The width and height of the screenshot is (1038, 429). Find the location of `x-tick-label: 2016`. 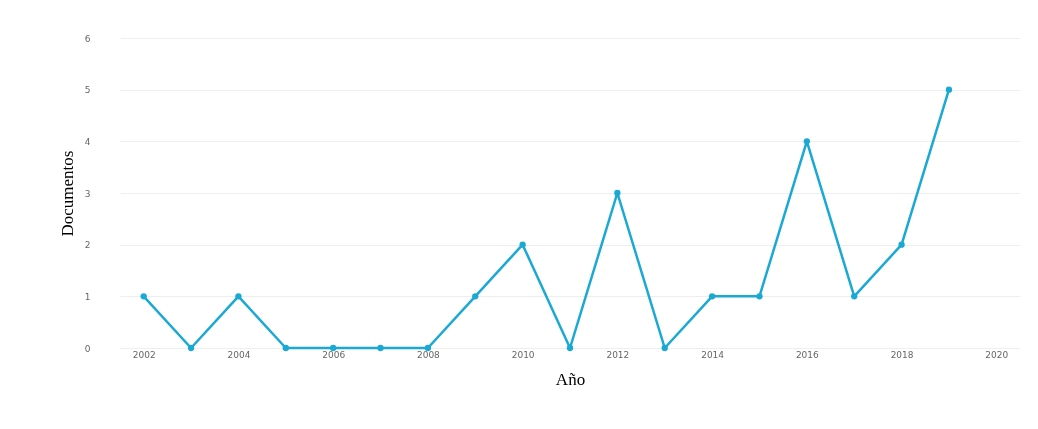

x-tick-label: 2016 is located at coordinates (807, 354).